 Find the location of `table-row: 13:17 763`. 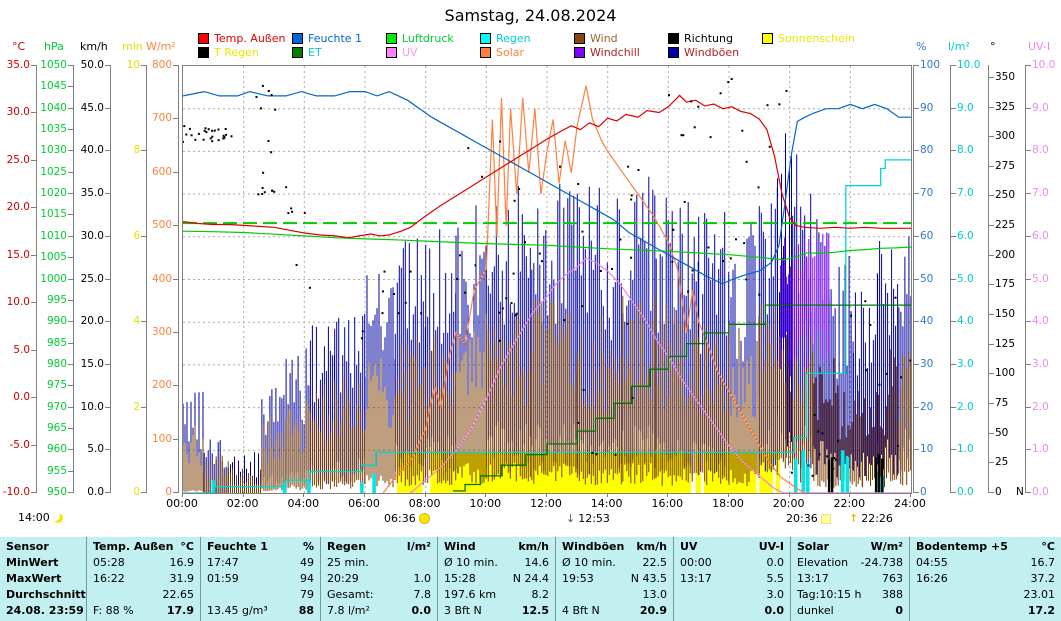

table-row: 13:17 763 is located at coordinates (850, 579).